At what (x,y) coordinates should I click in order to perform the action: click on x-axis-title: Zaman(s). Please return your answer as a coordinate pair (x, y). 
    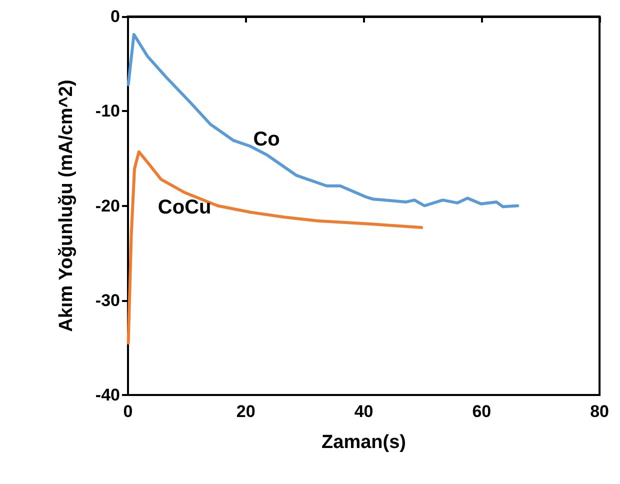
    Looking at the image, I should click on (364, 442).